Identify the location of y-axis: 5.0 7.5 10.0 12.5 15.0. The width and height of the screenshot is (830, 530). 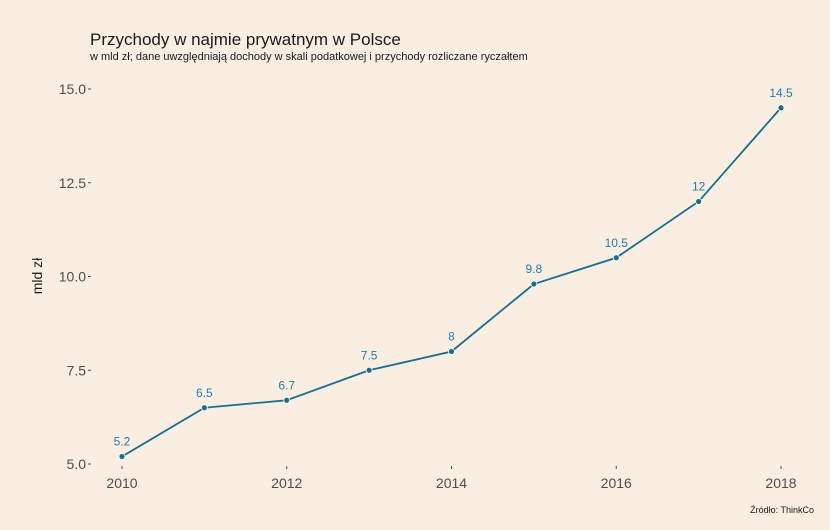
(75, 276).